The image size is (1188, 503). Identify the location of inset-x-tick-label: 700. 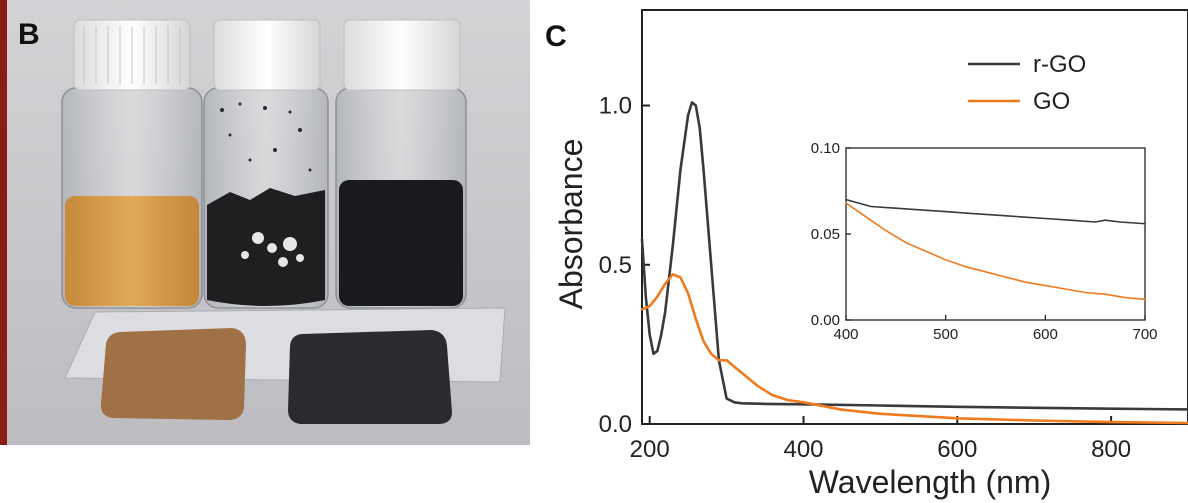
(1144, 334).